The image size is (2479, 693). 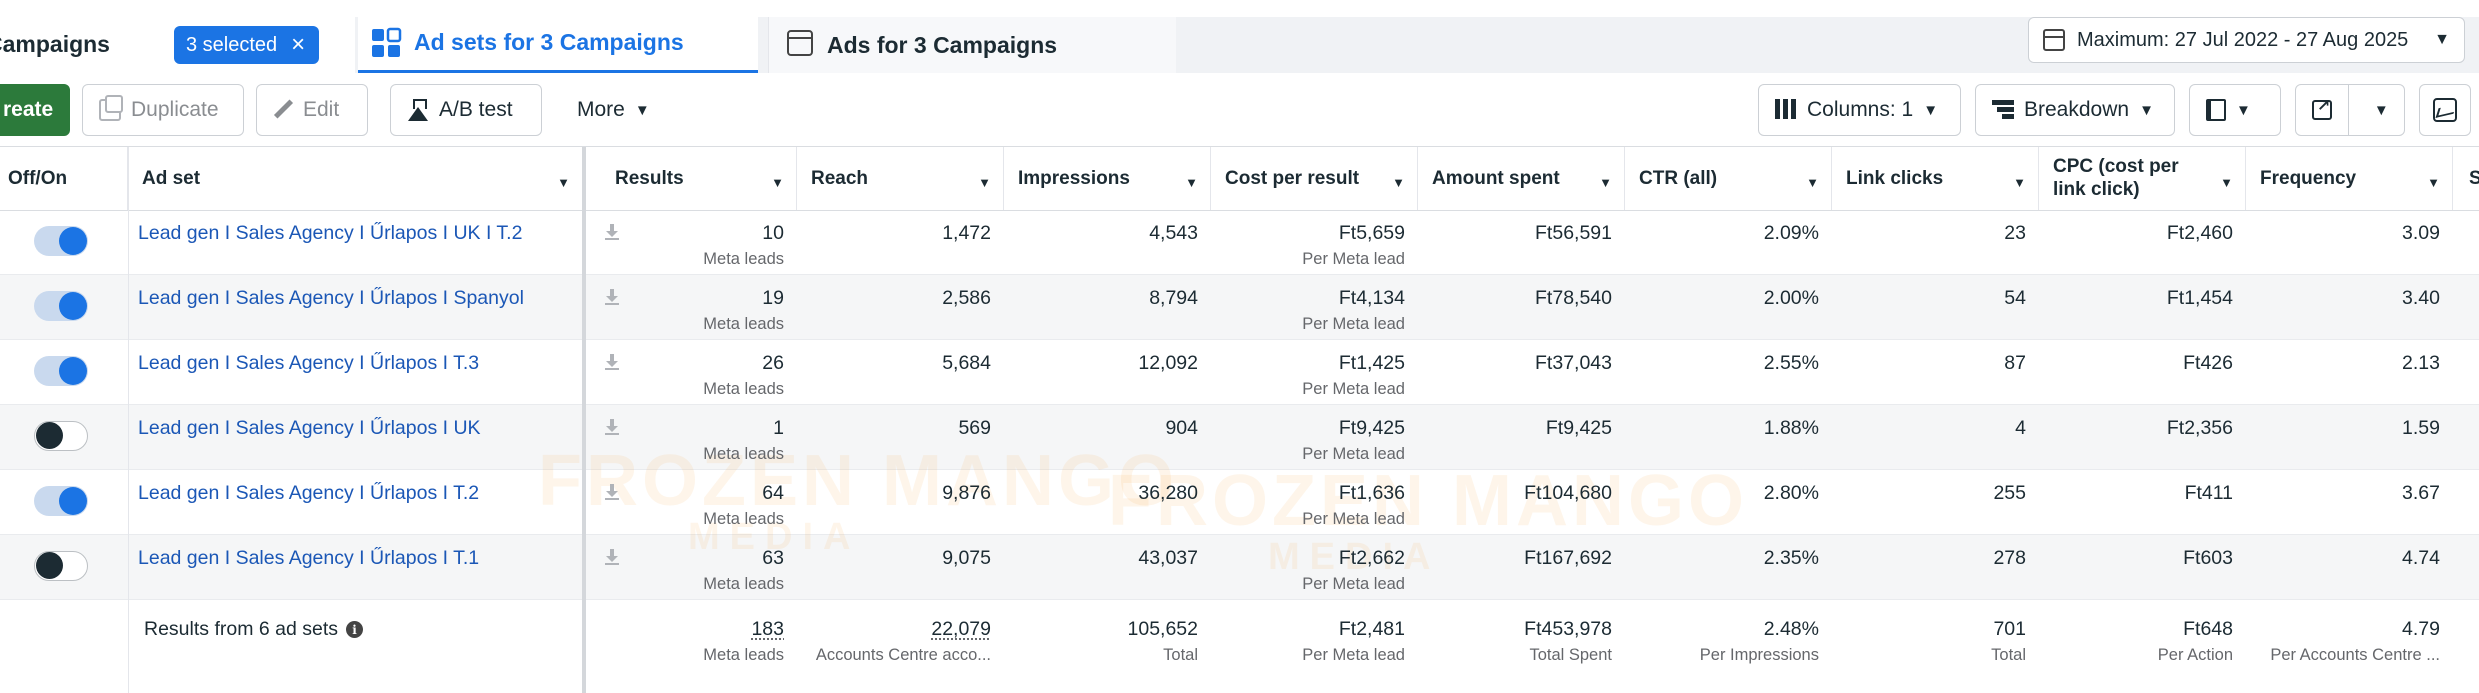 What do you see at coordinates (584, 420) in the screenshot?
I see `frozen-col-divider` at bounding box center [584, 420].